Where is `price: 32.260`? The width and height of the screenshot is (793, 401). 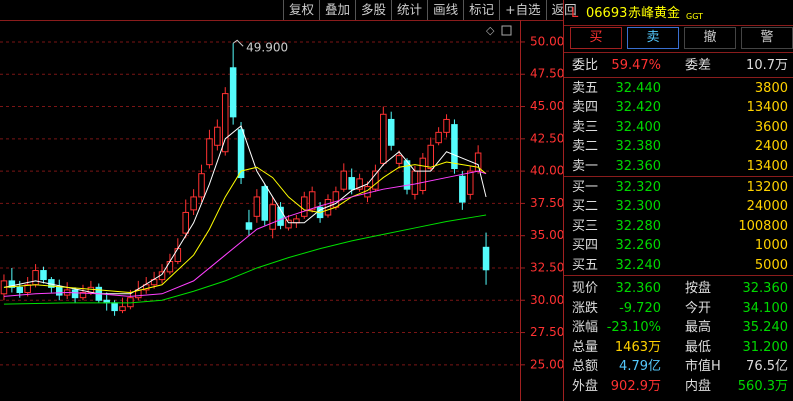
price: 32.260 is located at coordinates (638, 246).